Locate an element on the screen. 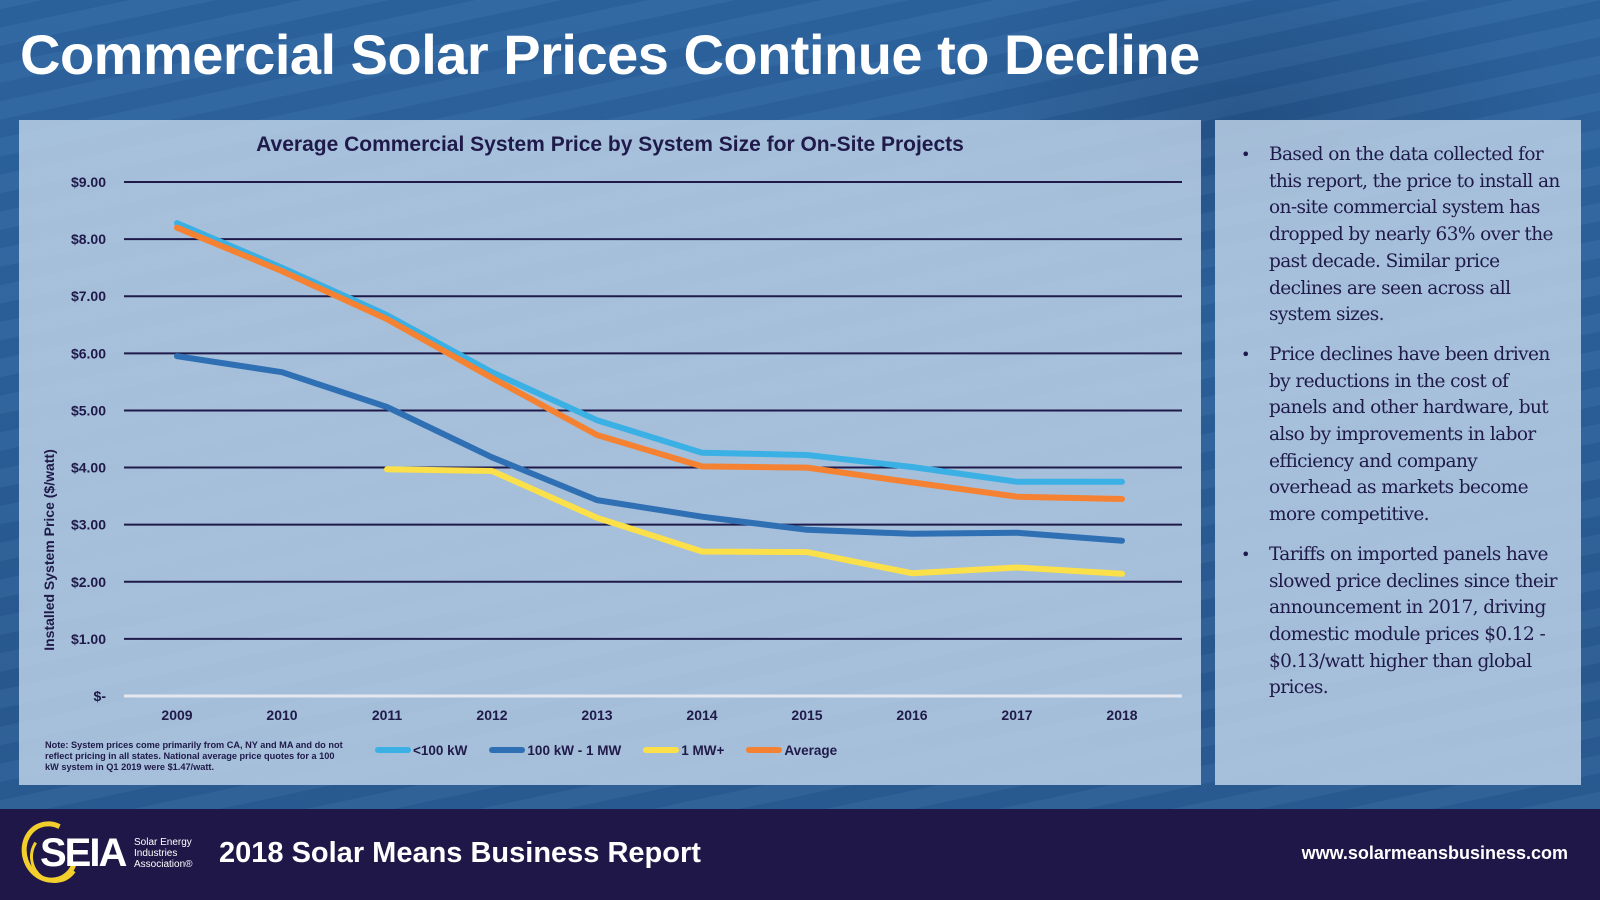 The image size is (1600, 900). x-tick-label: 2010 is located at coordinates (281, 715).